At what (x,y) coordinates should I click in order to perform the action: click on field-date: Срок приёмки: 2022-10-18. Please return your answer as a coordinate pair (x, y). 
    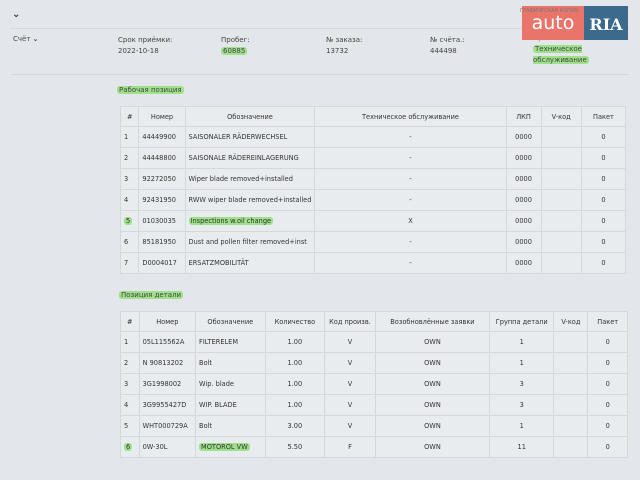
    Looking at the image, I should click on (145, 45).